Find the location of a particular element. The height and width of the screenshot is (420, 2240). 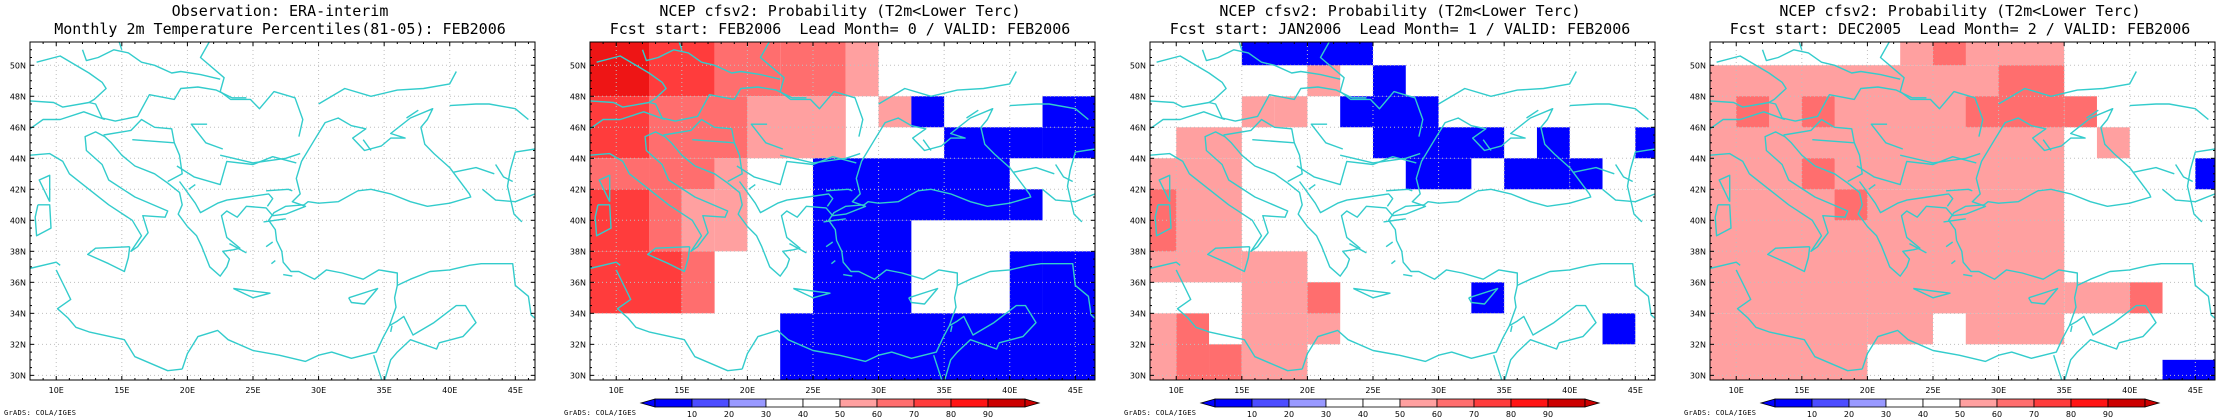

colorbar-arrow-high is located at coordinates (1032, 403).